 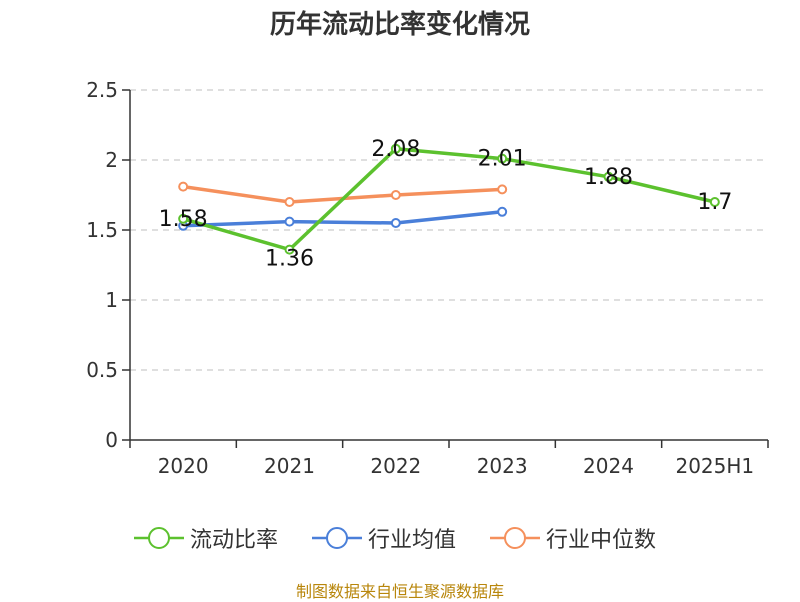 I want to click on y-tick-label: 0.5, so click(x=102, y=370).